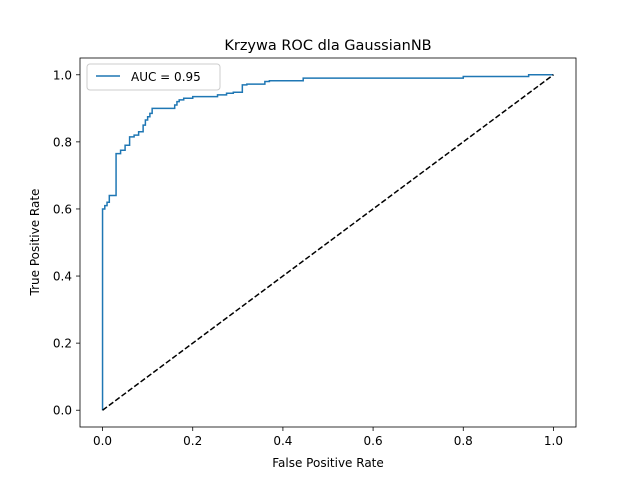 The image size is (640, 480). Describe the element at coordinates (373, 441) in the screenshot. I see `x-tick-label: 0.6` at that location.